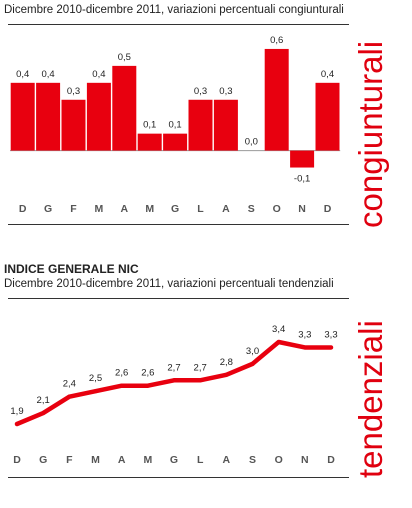 The height and width of the screenshot is (508, 412). I want to click on bar-tick-label: N, so click(302, 209).